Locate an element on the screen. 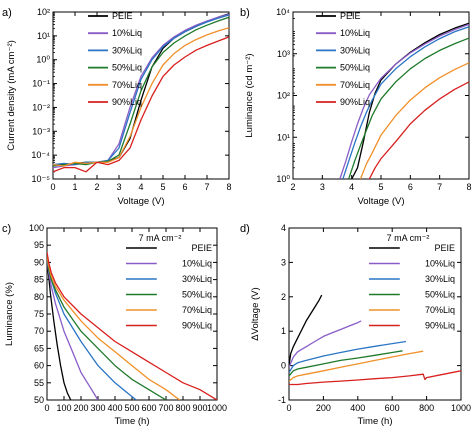  y-tick-label: 60 is located at coordinates (39, 366).